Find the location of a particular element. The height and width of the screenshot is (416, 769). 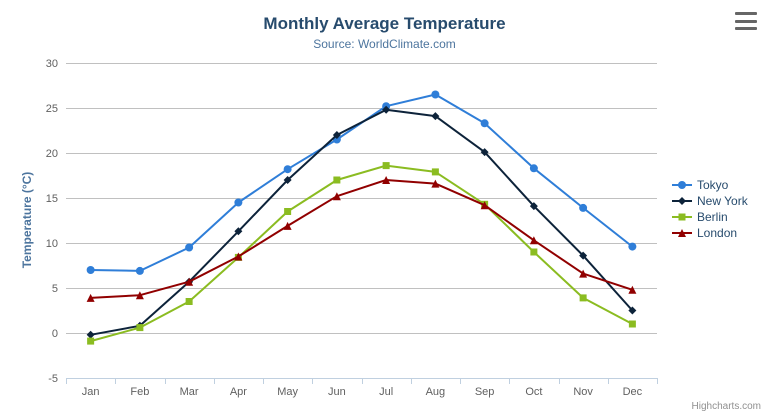

y-axis-label: 25 is located at coordinates (52, 109).